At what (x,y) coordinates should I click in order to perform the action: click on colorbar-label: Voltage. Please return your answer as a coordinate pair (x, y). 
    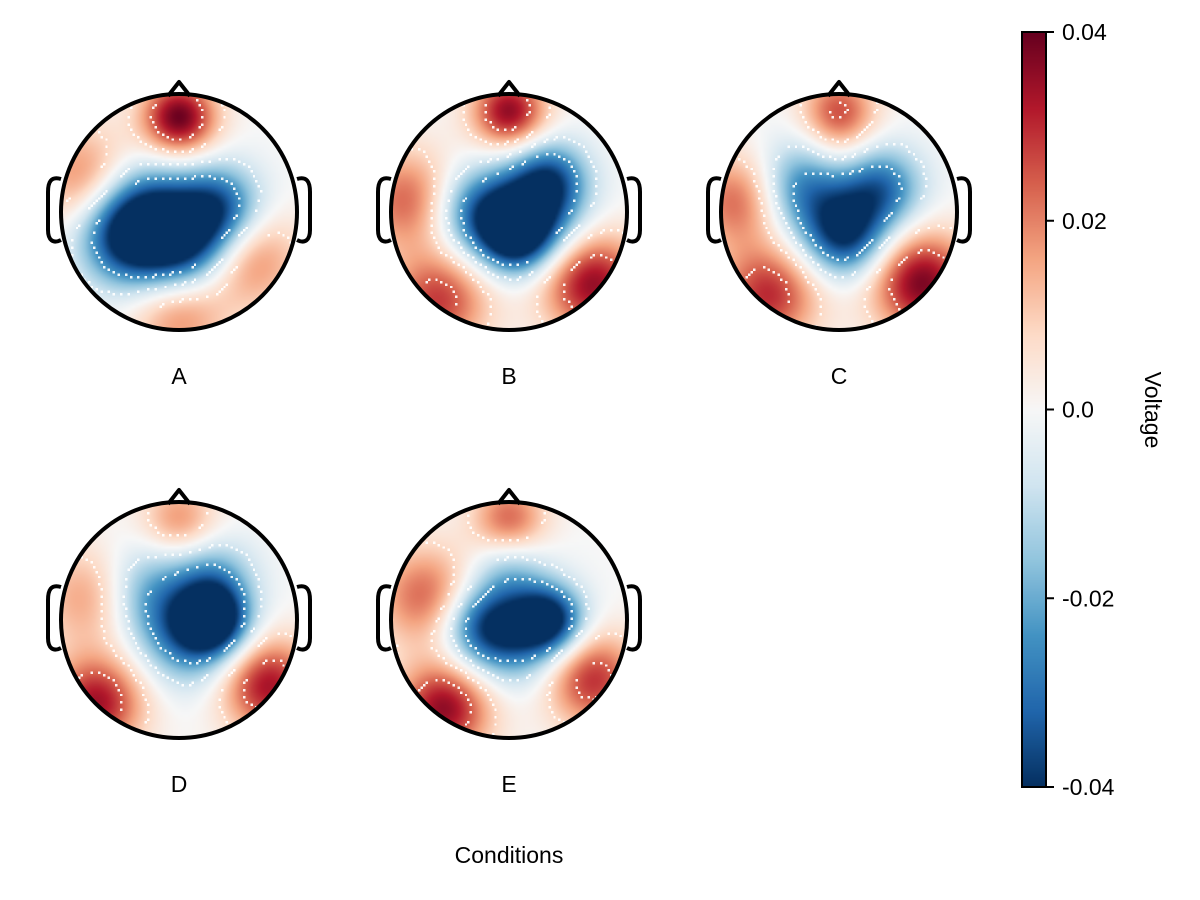
    Looking at the image, I should click on (1153, 410).